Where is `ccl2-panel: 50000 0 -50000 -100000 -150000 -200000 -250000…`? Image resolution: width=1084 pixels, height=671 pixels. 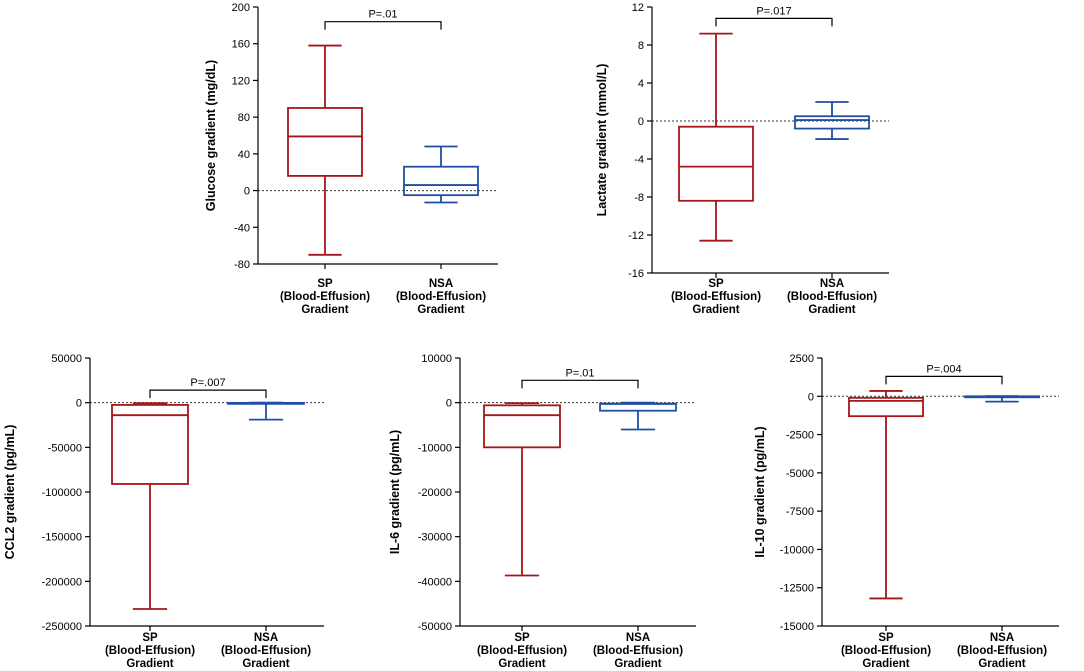
ccl2-panel: 50000 0 -50000 -100000 -150000 -200000 -250000… is located at coordinates (163, 511).